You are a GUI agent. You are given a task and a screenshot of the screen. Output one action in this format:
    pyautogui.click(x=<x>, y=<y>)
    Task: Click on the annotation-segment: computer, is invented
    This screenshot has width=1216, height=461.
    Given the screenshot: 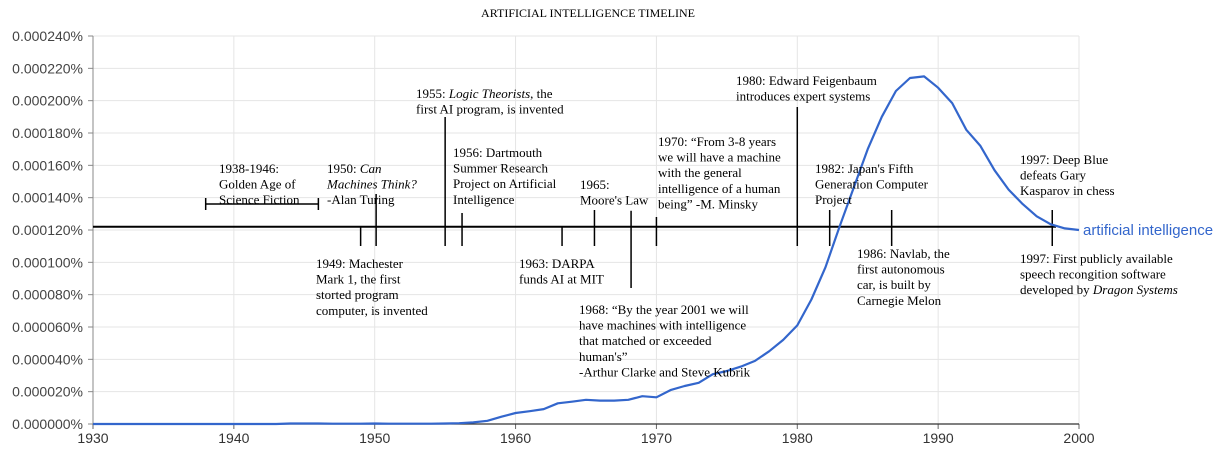 What is the action you would take?
    pyautogui.click(x=372, y=310)
    